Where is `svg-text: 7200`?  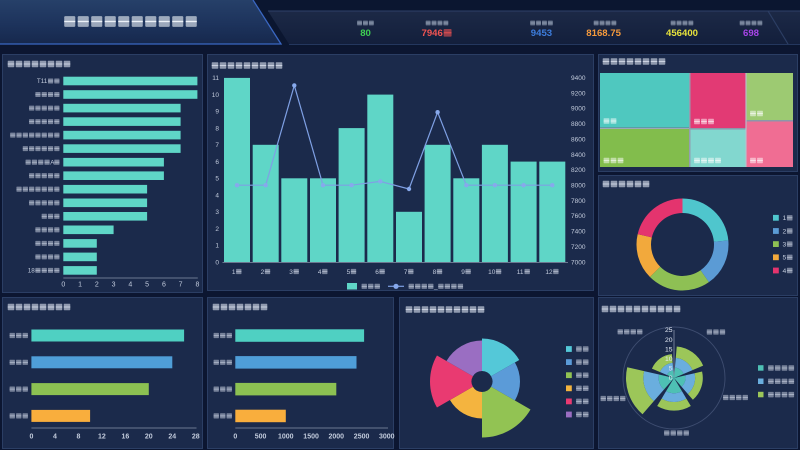
svg-text: 7200 is located at coordinates (578, 247).